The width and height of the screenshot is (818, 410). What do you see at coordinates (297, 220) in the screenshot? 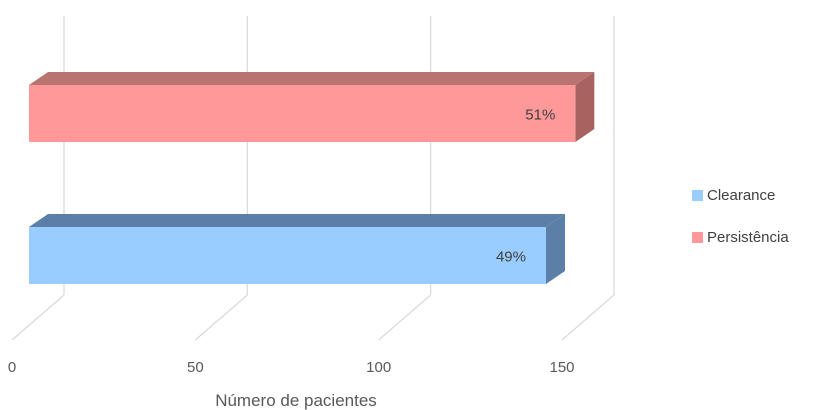
I see `bar-top-clearance` at bounding box center [297, 220].